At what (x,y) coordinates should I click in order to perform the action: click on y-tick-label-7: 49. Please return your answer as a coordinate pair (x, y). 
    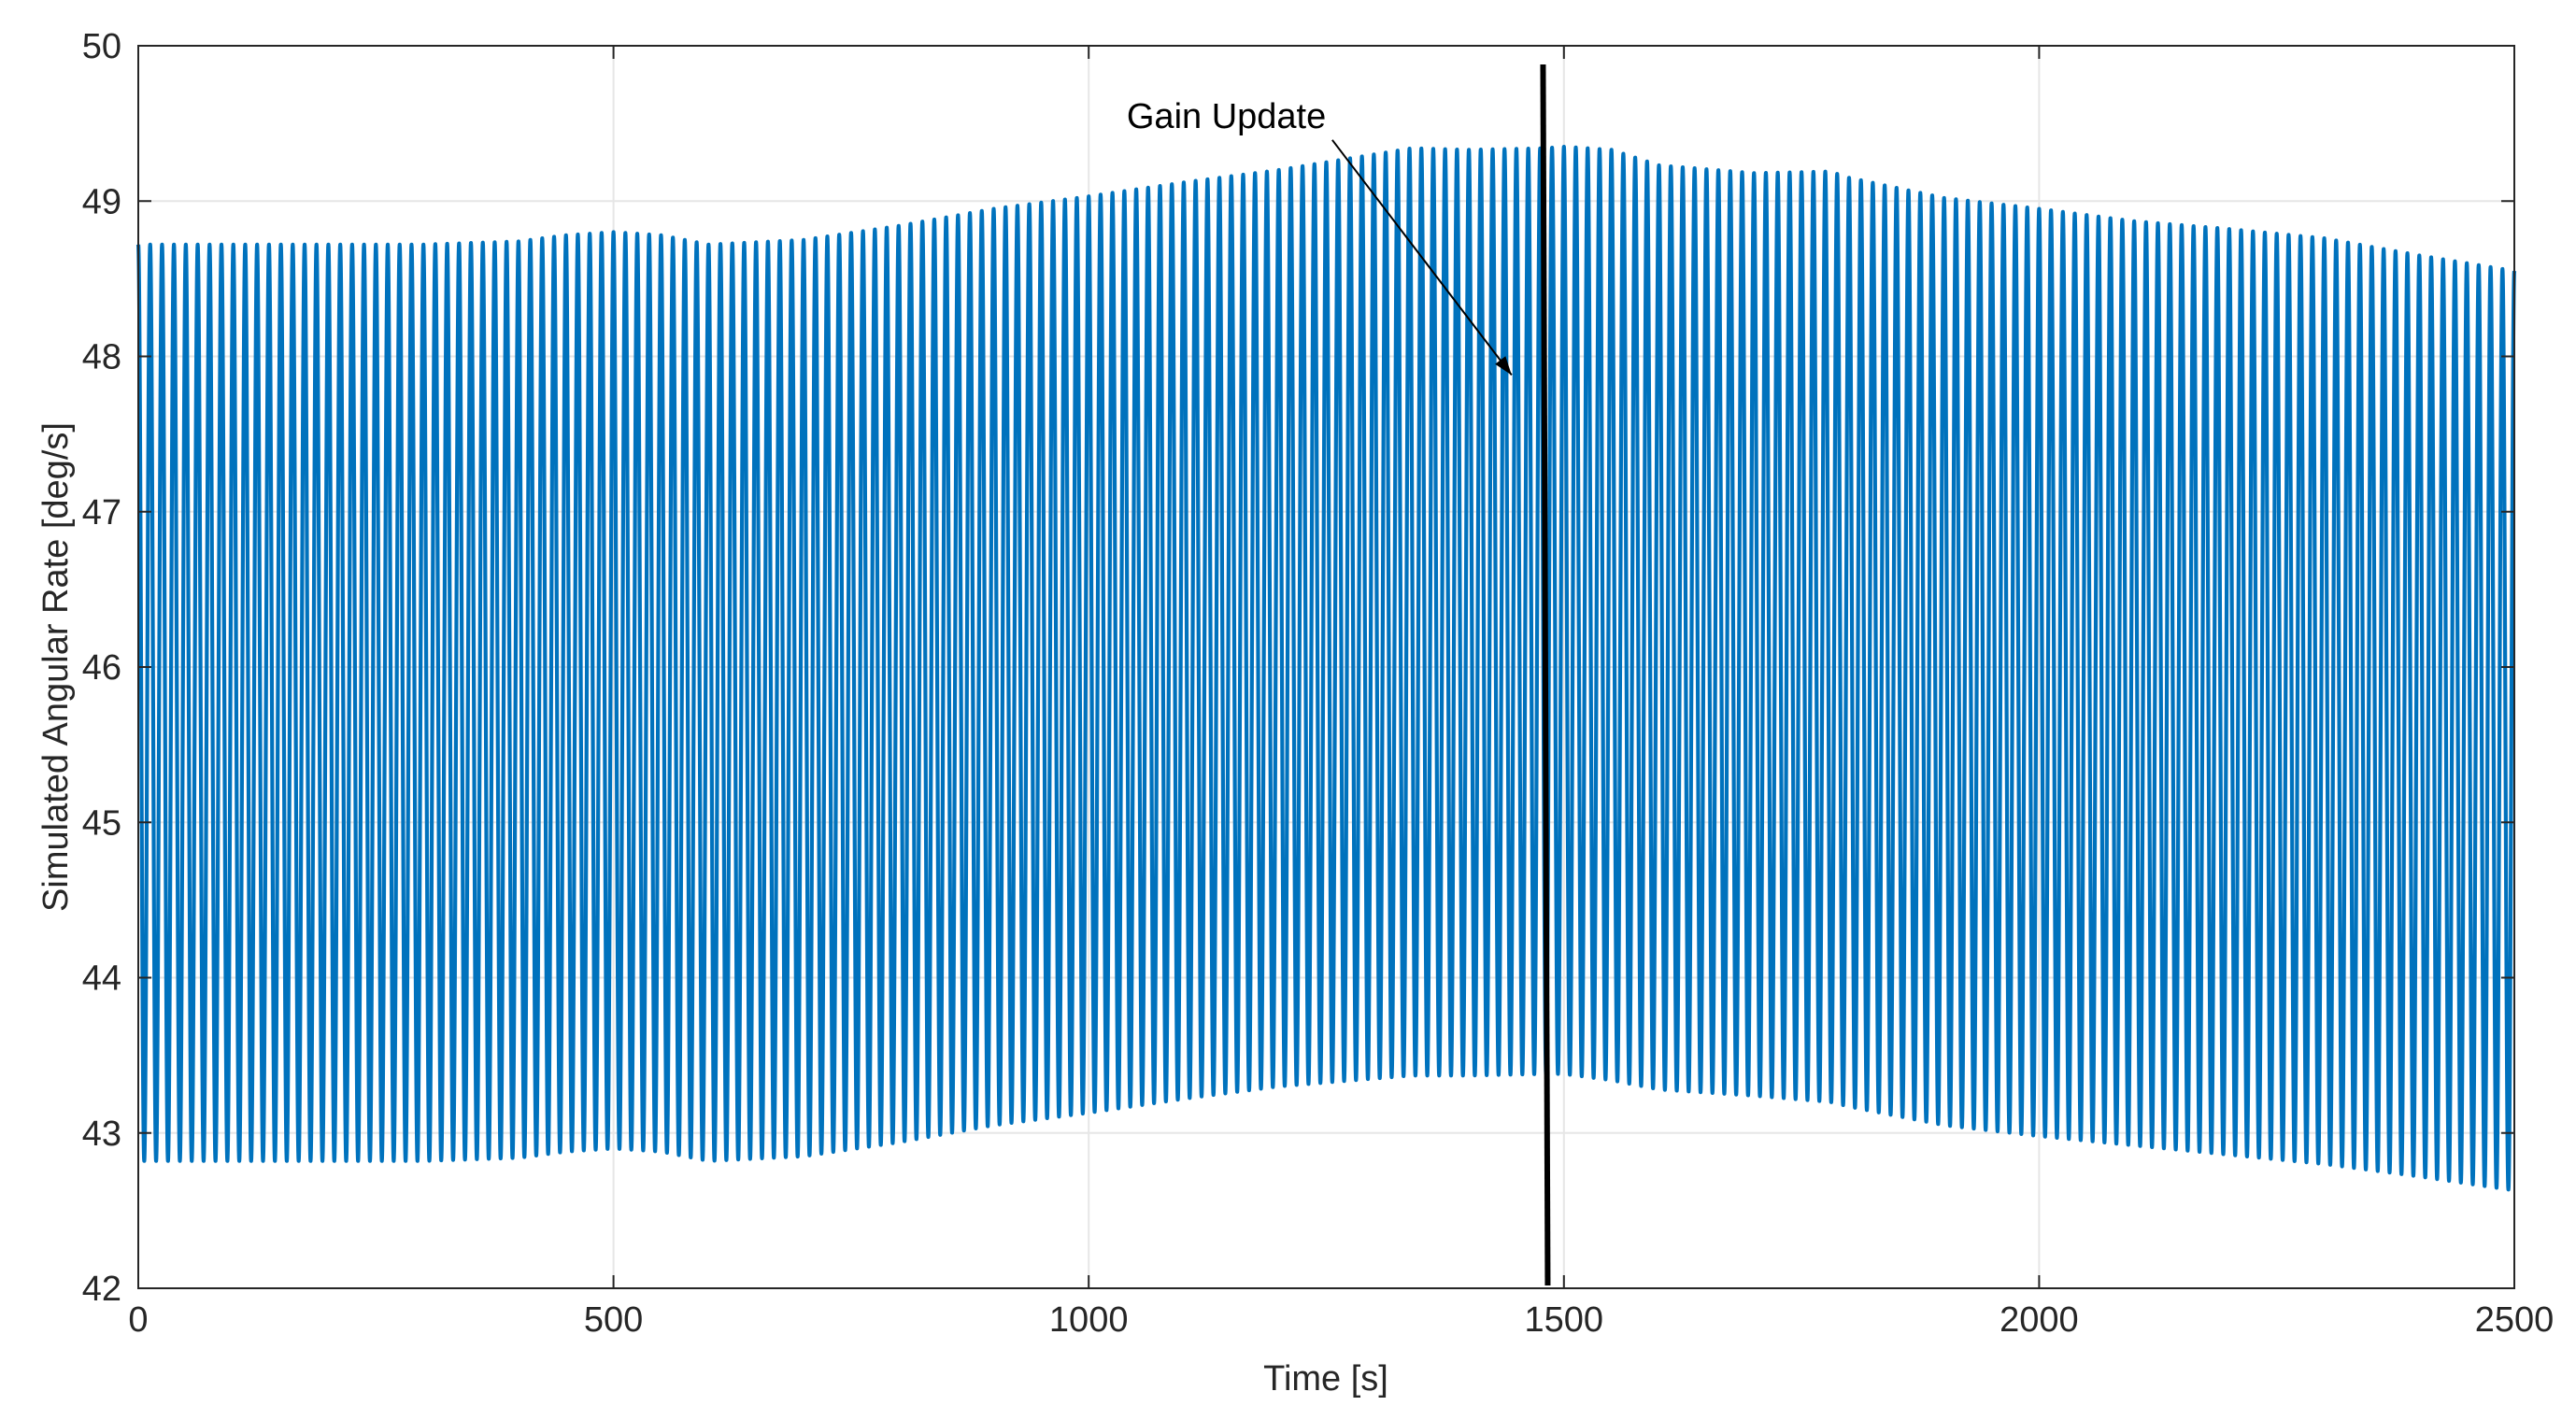
    Looking at the image, I should click on (101, 201).